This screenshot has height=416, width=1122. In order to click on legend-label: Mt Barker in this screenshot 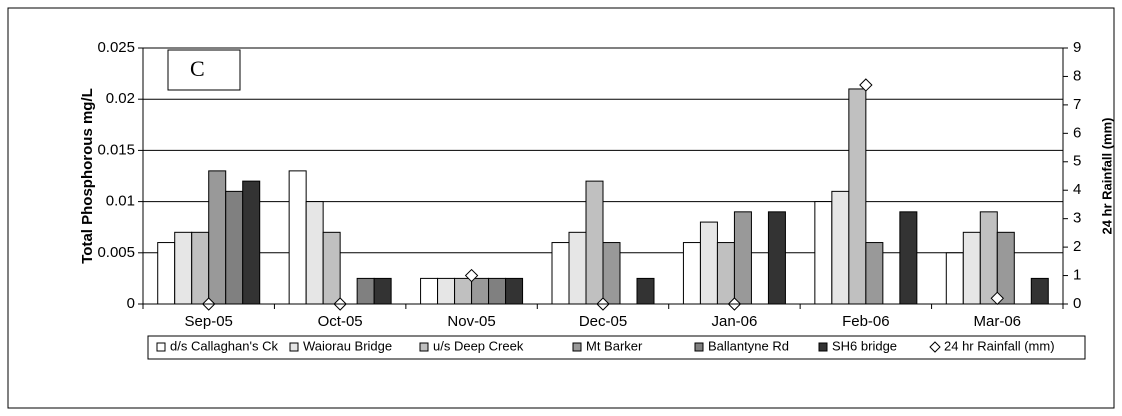, I will do `click(614, 345)`.